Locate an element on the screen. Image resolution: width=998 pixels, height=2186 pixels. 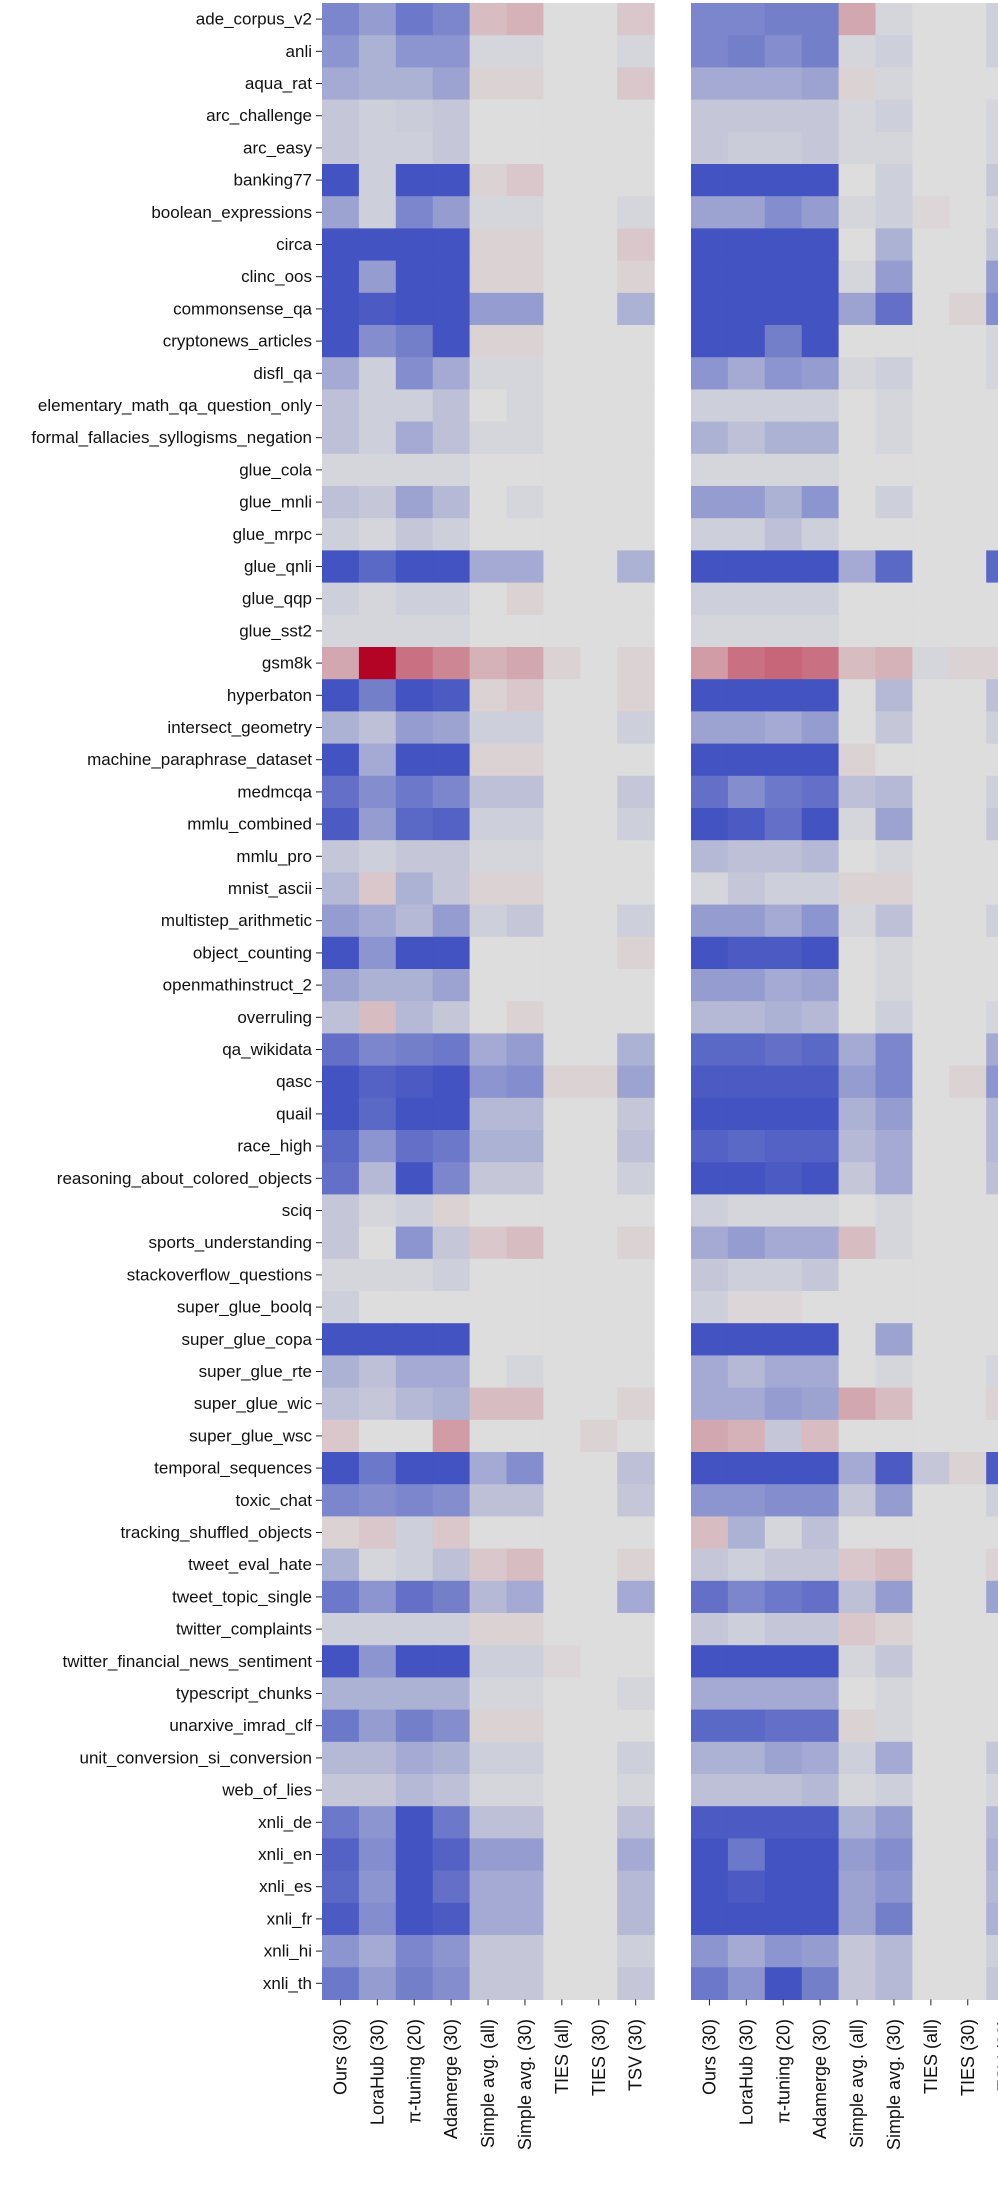
row-label: twitter_financial_news_sentiment is located at coordinates (188, 1661).